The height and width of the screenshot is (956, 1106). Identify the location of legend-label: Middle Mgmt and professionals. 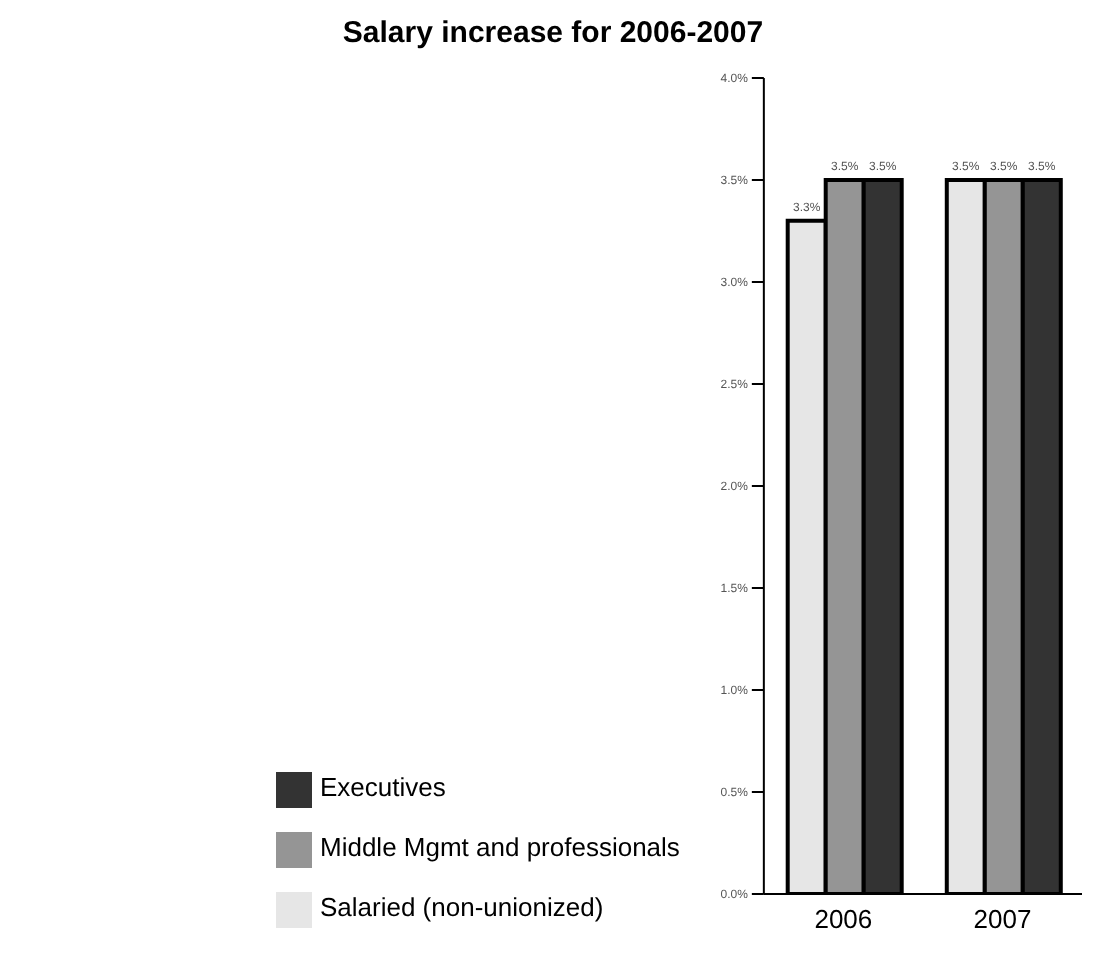
(500, 847).